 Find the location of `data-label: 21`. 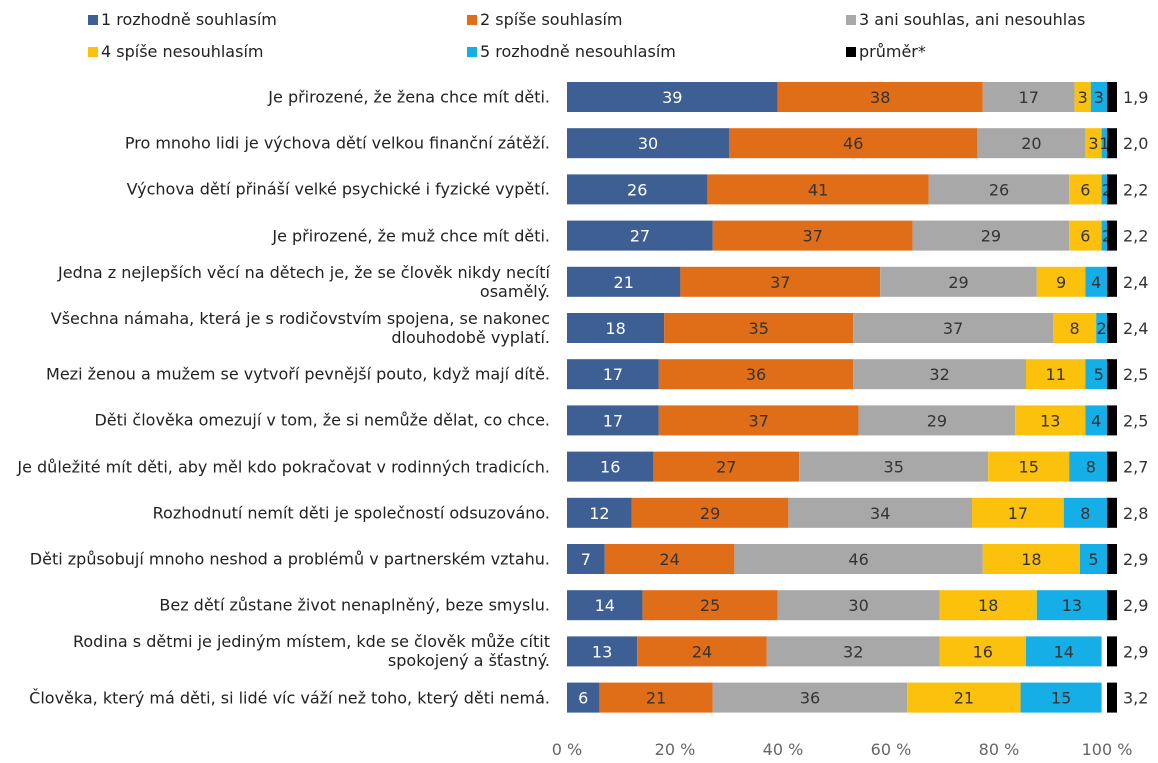

data-label: 21 is located at coordinates (656, 698).